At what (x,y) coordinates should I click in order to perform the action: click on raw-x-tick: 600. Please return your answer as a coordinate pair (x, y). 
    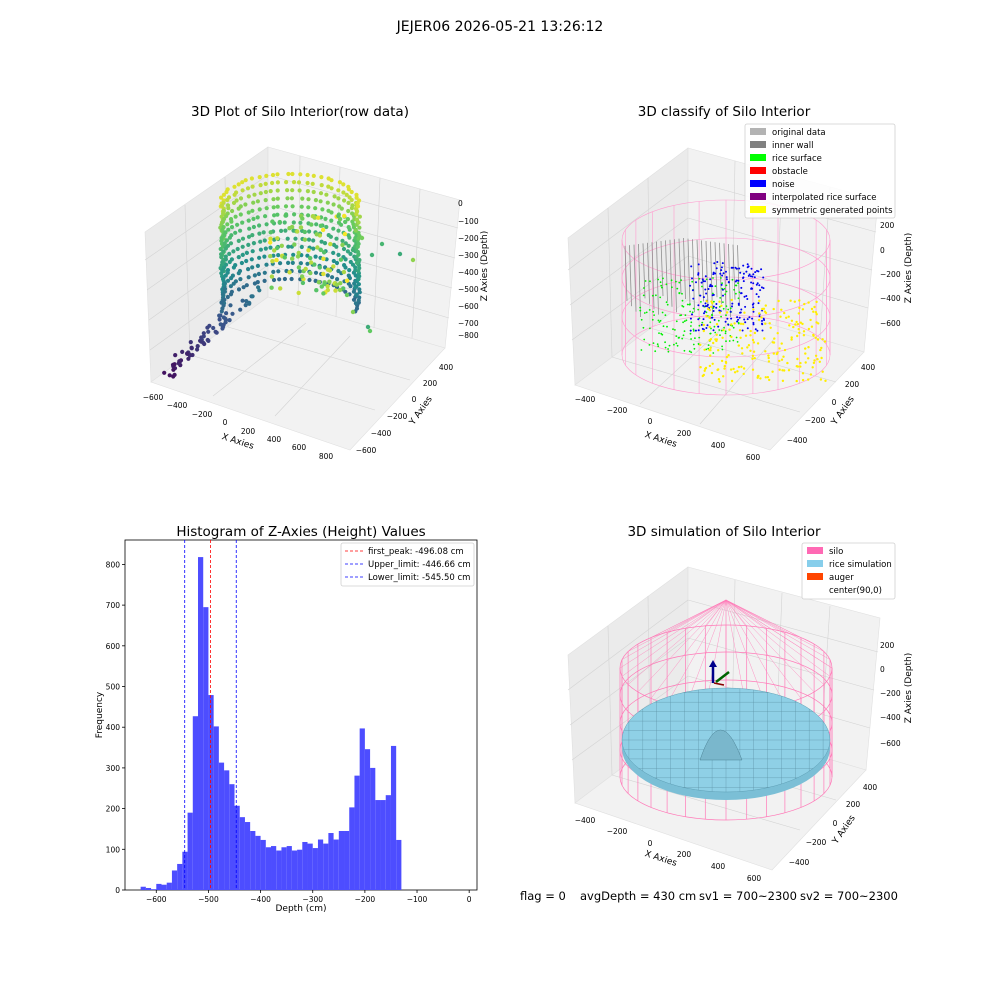
    Looking at the image, I should click on (299, 447).